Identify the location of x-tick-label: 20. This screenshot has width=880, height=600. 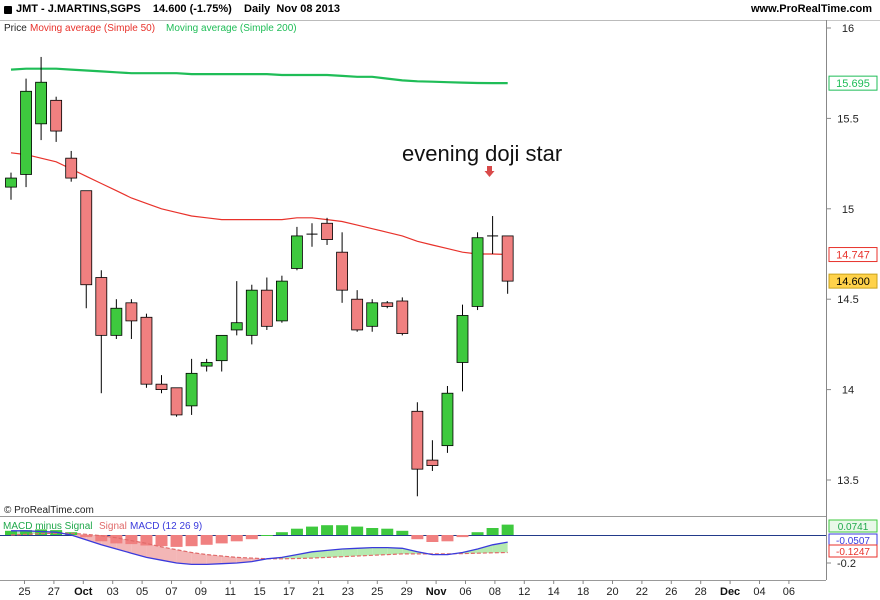
(612, 592).